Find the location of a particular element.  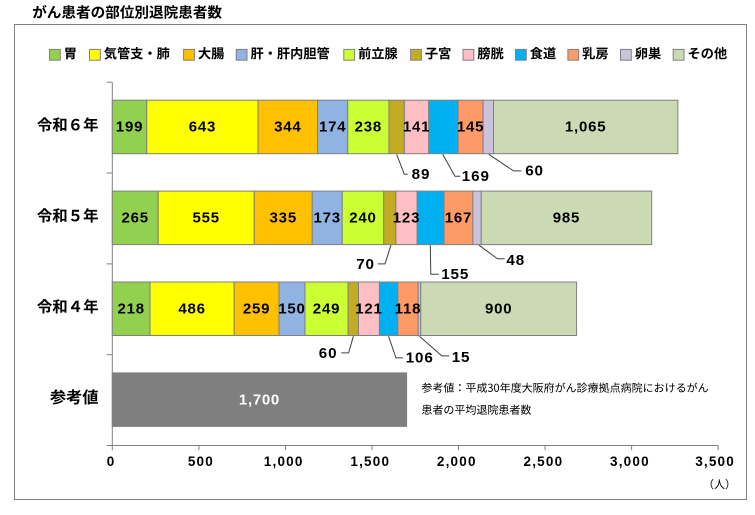

svg-text: 121 is located at coordinates (368, 309).